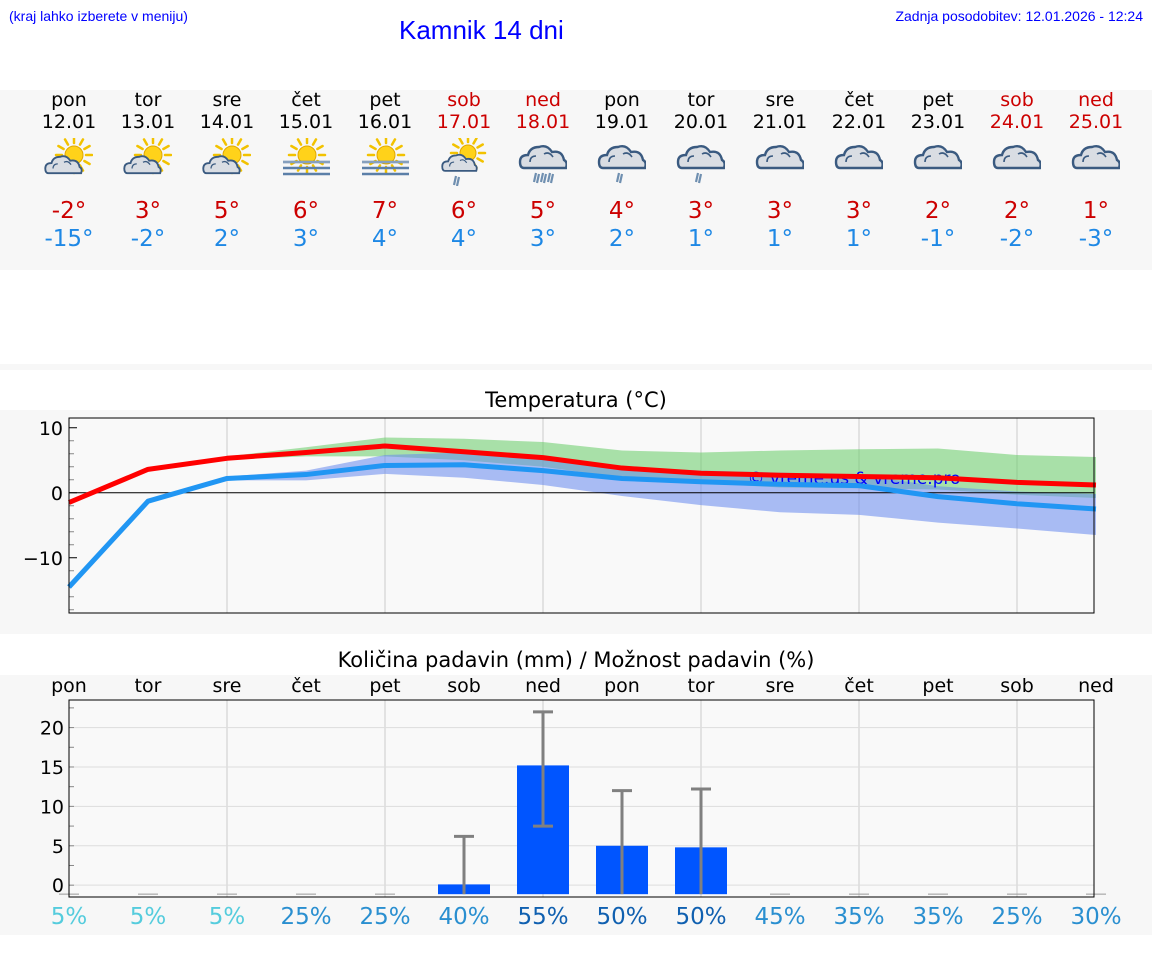 The height and width of the screenshot is (975, 1152). I want to click on forecast-date: 22.01, so click(859, 122).